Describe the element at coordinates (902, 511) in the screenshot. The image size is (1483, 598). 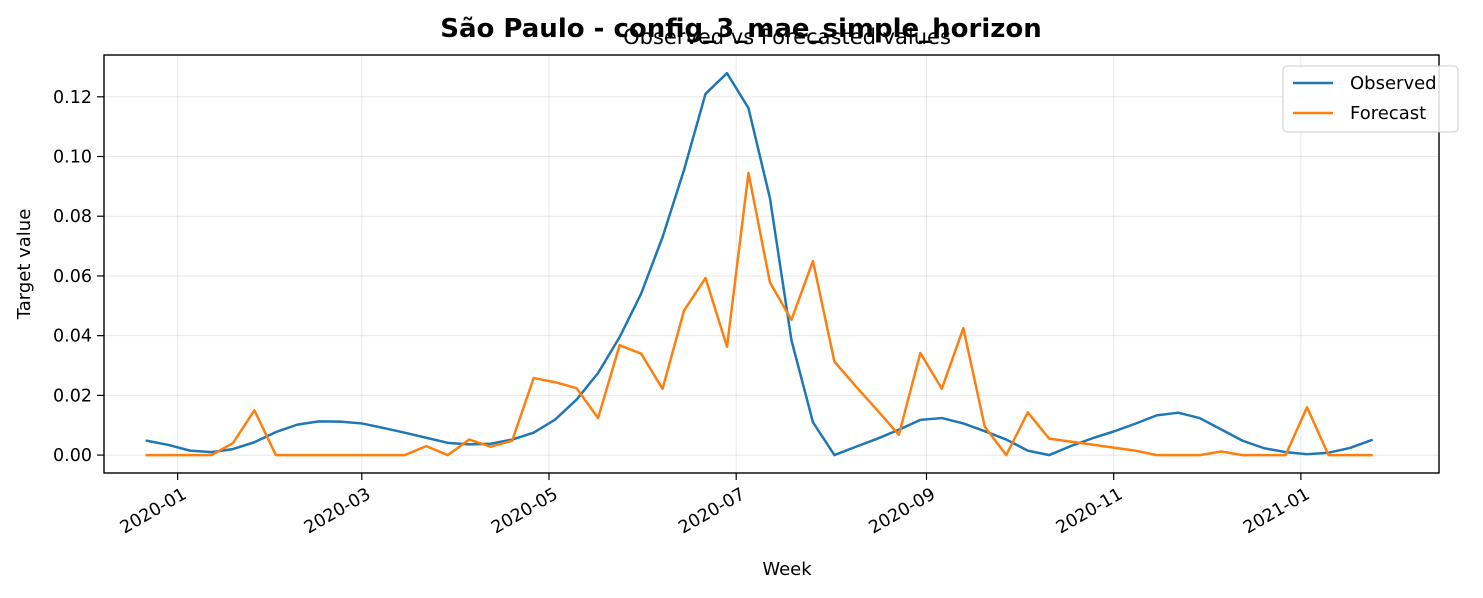
I see `x-tick-label: 2020-09` at that location.